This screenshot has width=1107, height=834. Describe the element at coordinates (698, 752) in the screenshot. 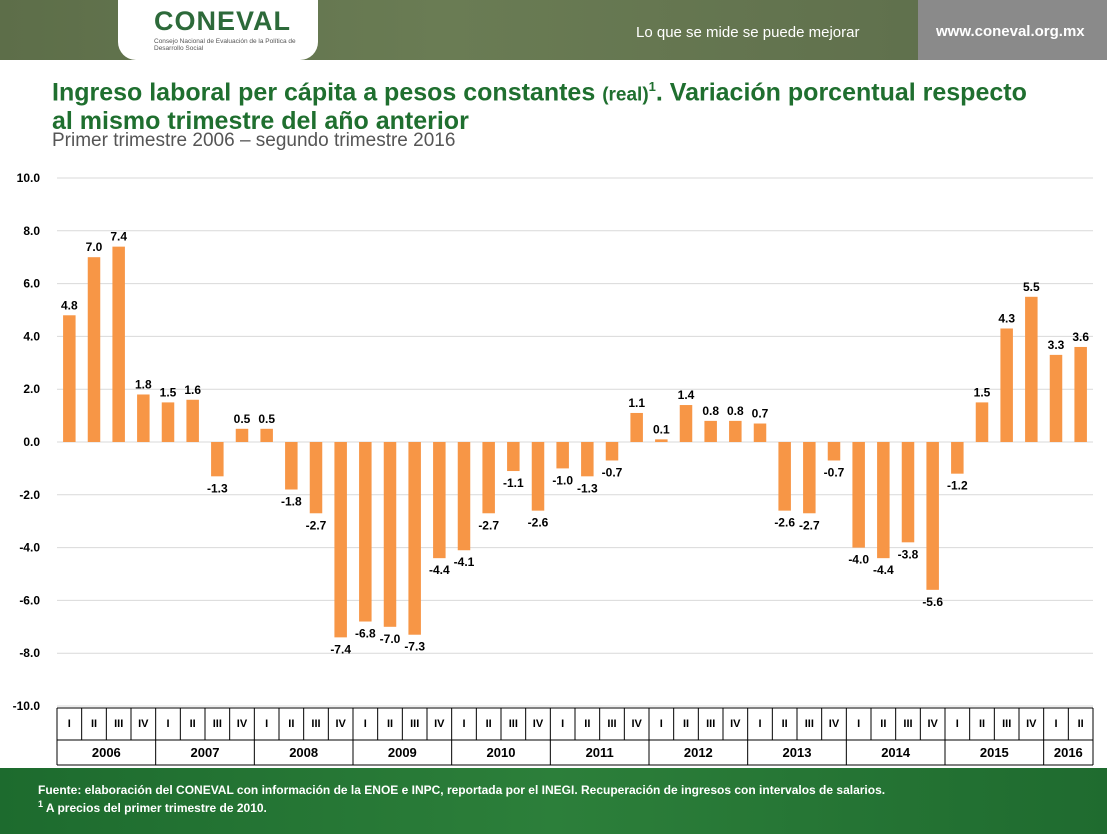

I see `year-label: 2012` at that location.